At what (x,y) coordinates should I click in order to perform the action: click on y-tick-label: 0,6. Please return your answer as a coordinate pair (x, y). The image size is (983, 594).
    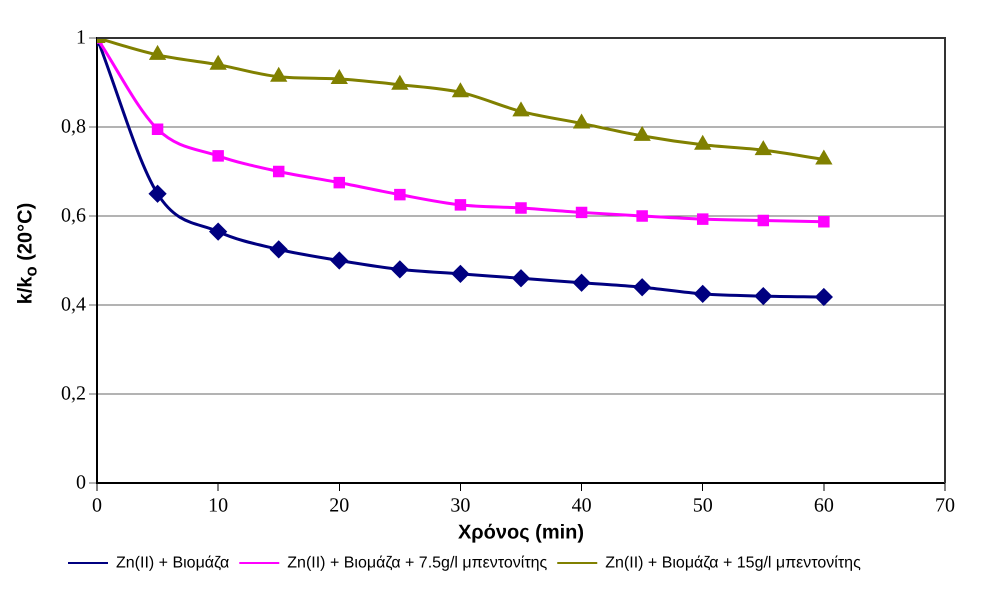
    Looking at the image, I should click on (73, 215).